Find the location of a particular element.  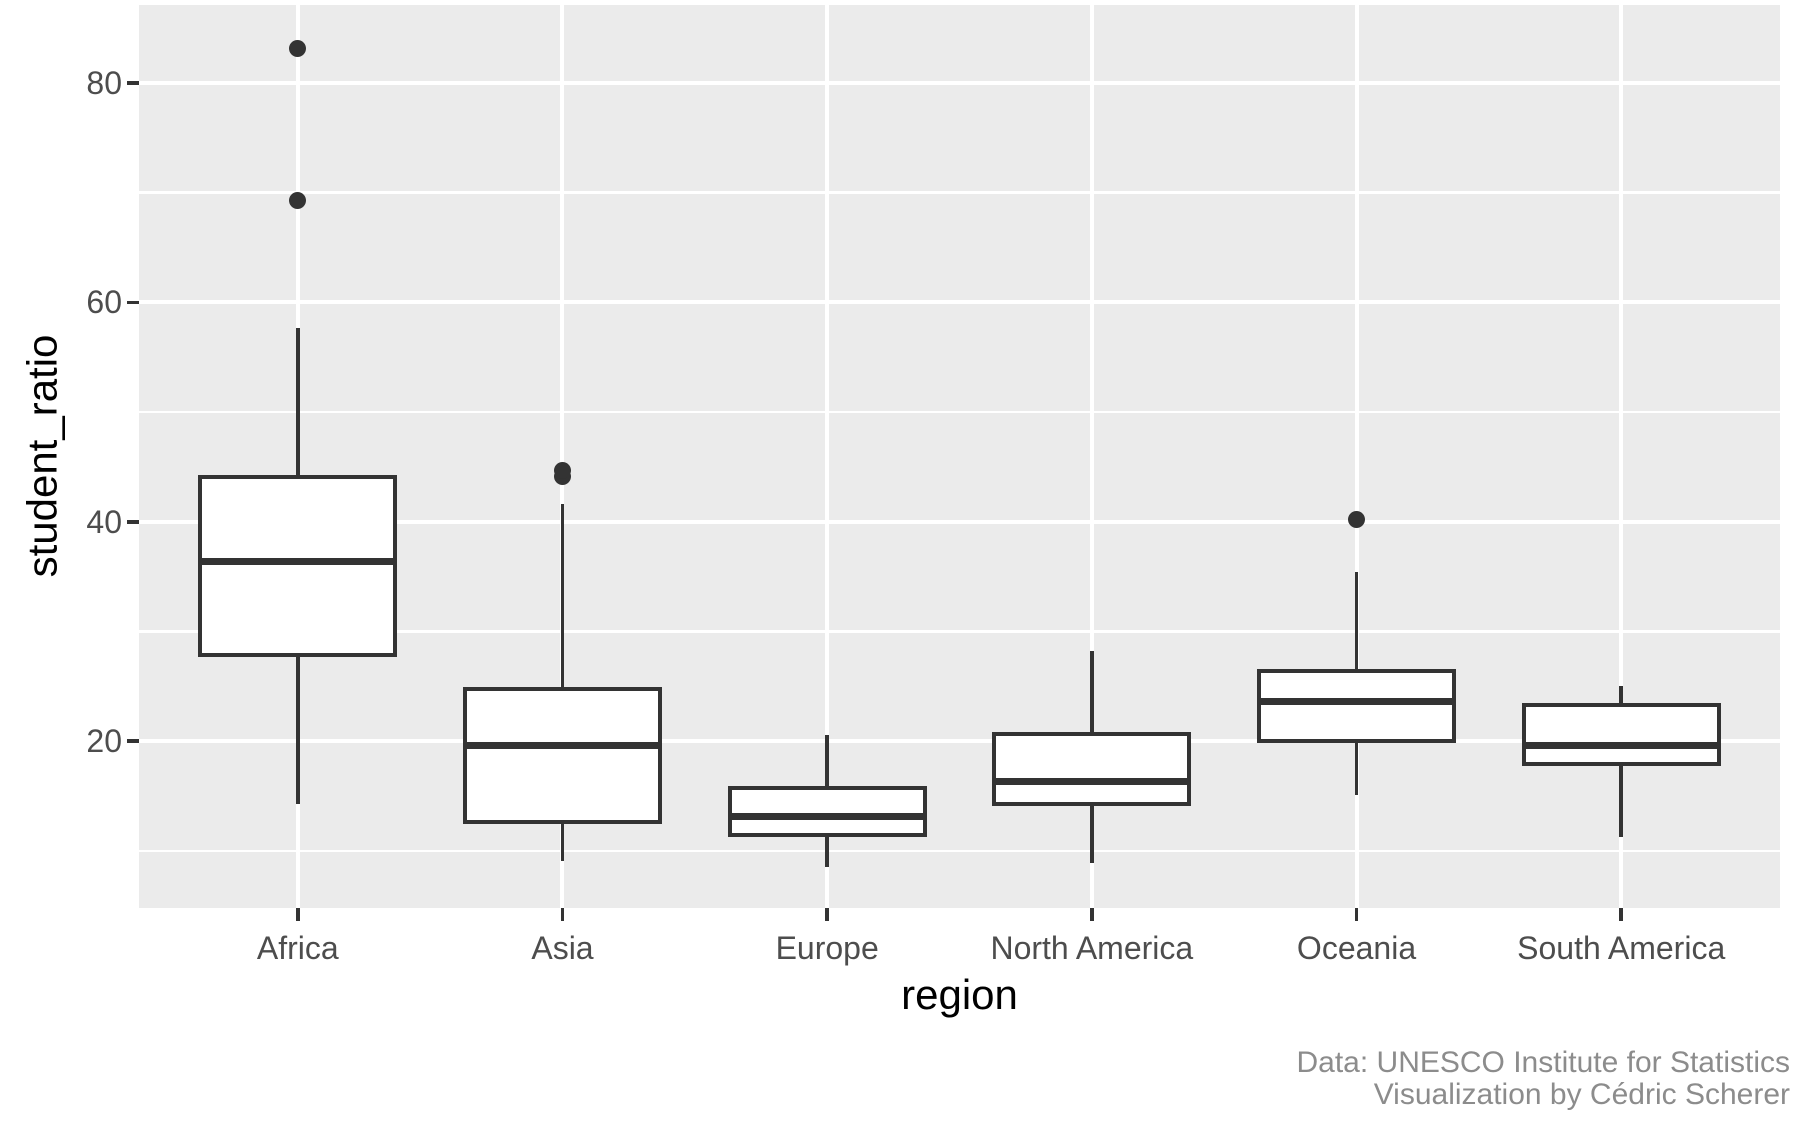

whisker-upper-africa is located at coordinates (298, 401).